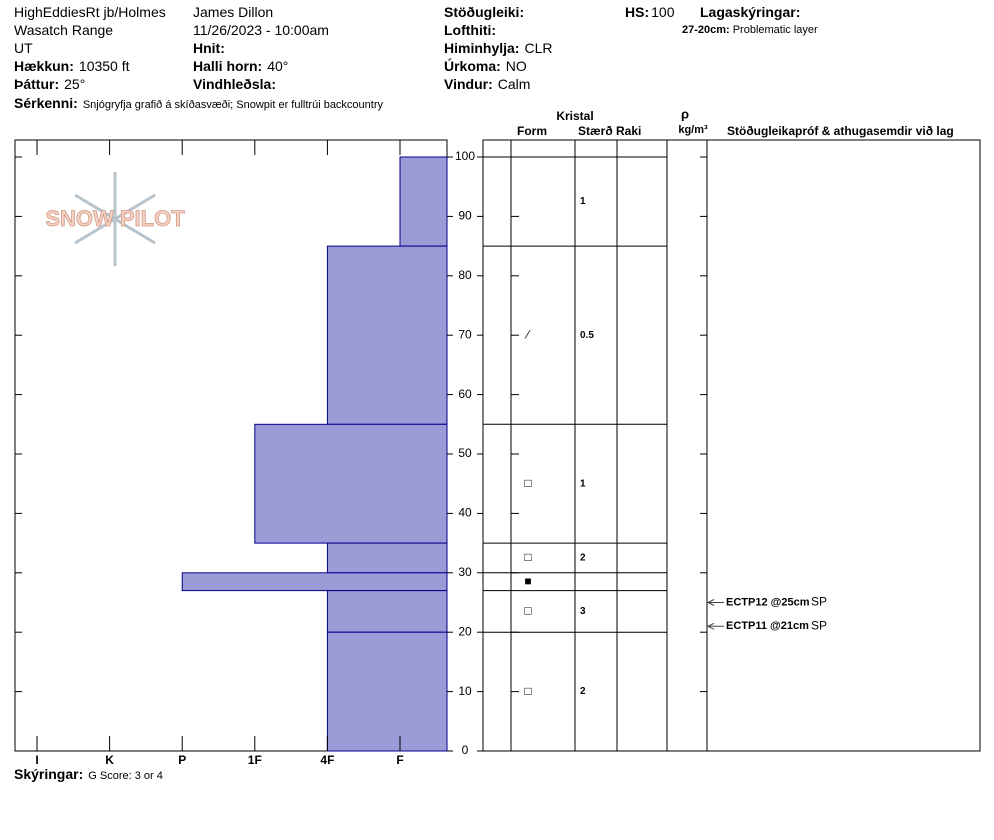 The image size is (994, 840). Describe the element at coordinates (840, 131) in the screenshot. I see `header-tests: Stöðugleikapróf & athugasemdir við lag` at that location.